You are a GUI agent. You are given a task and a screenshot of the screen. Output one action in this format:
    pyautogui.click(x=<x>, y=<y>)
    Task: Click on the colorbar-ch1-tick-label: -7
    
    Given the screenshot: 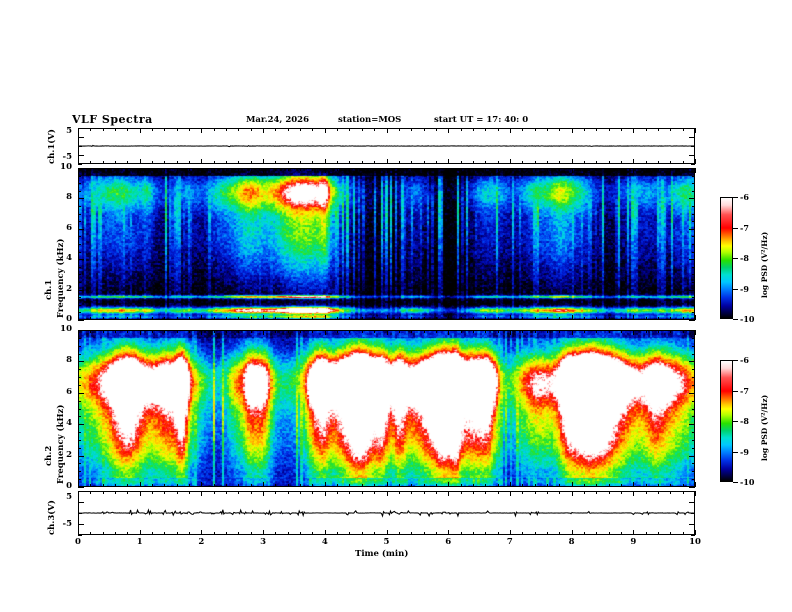 What is the action you would take?
    pyautogui.click(x=744, y=227)
    